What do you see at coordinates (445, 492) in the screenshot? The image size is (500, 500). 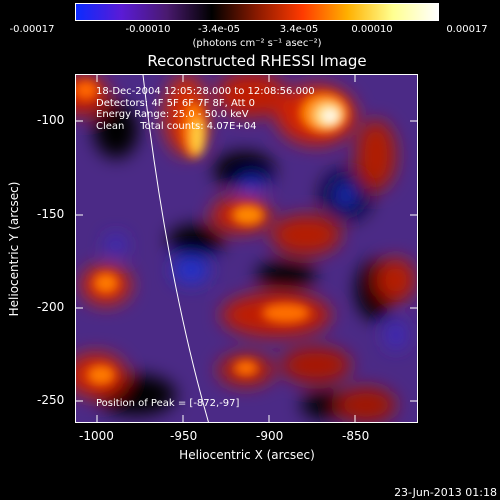 I see `footer-timestamp: 23-Jun-2013 01:18` at bounding box center [445, 492].